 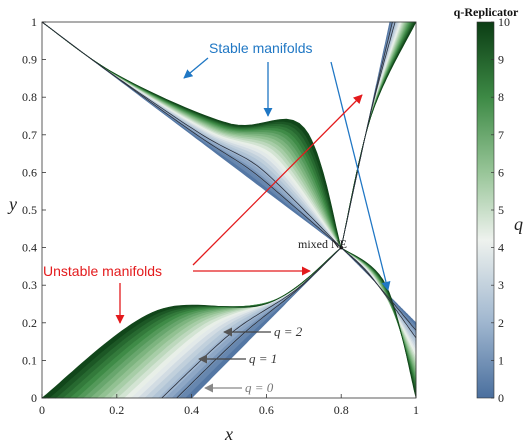 What do you see at coordinates (29, 323) in the screenshot?
I see `y-tick-label: 0.2` at bounding box center [29, 323].